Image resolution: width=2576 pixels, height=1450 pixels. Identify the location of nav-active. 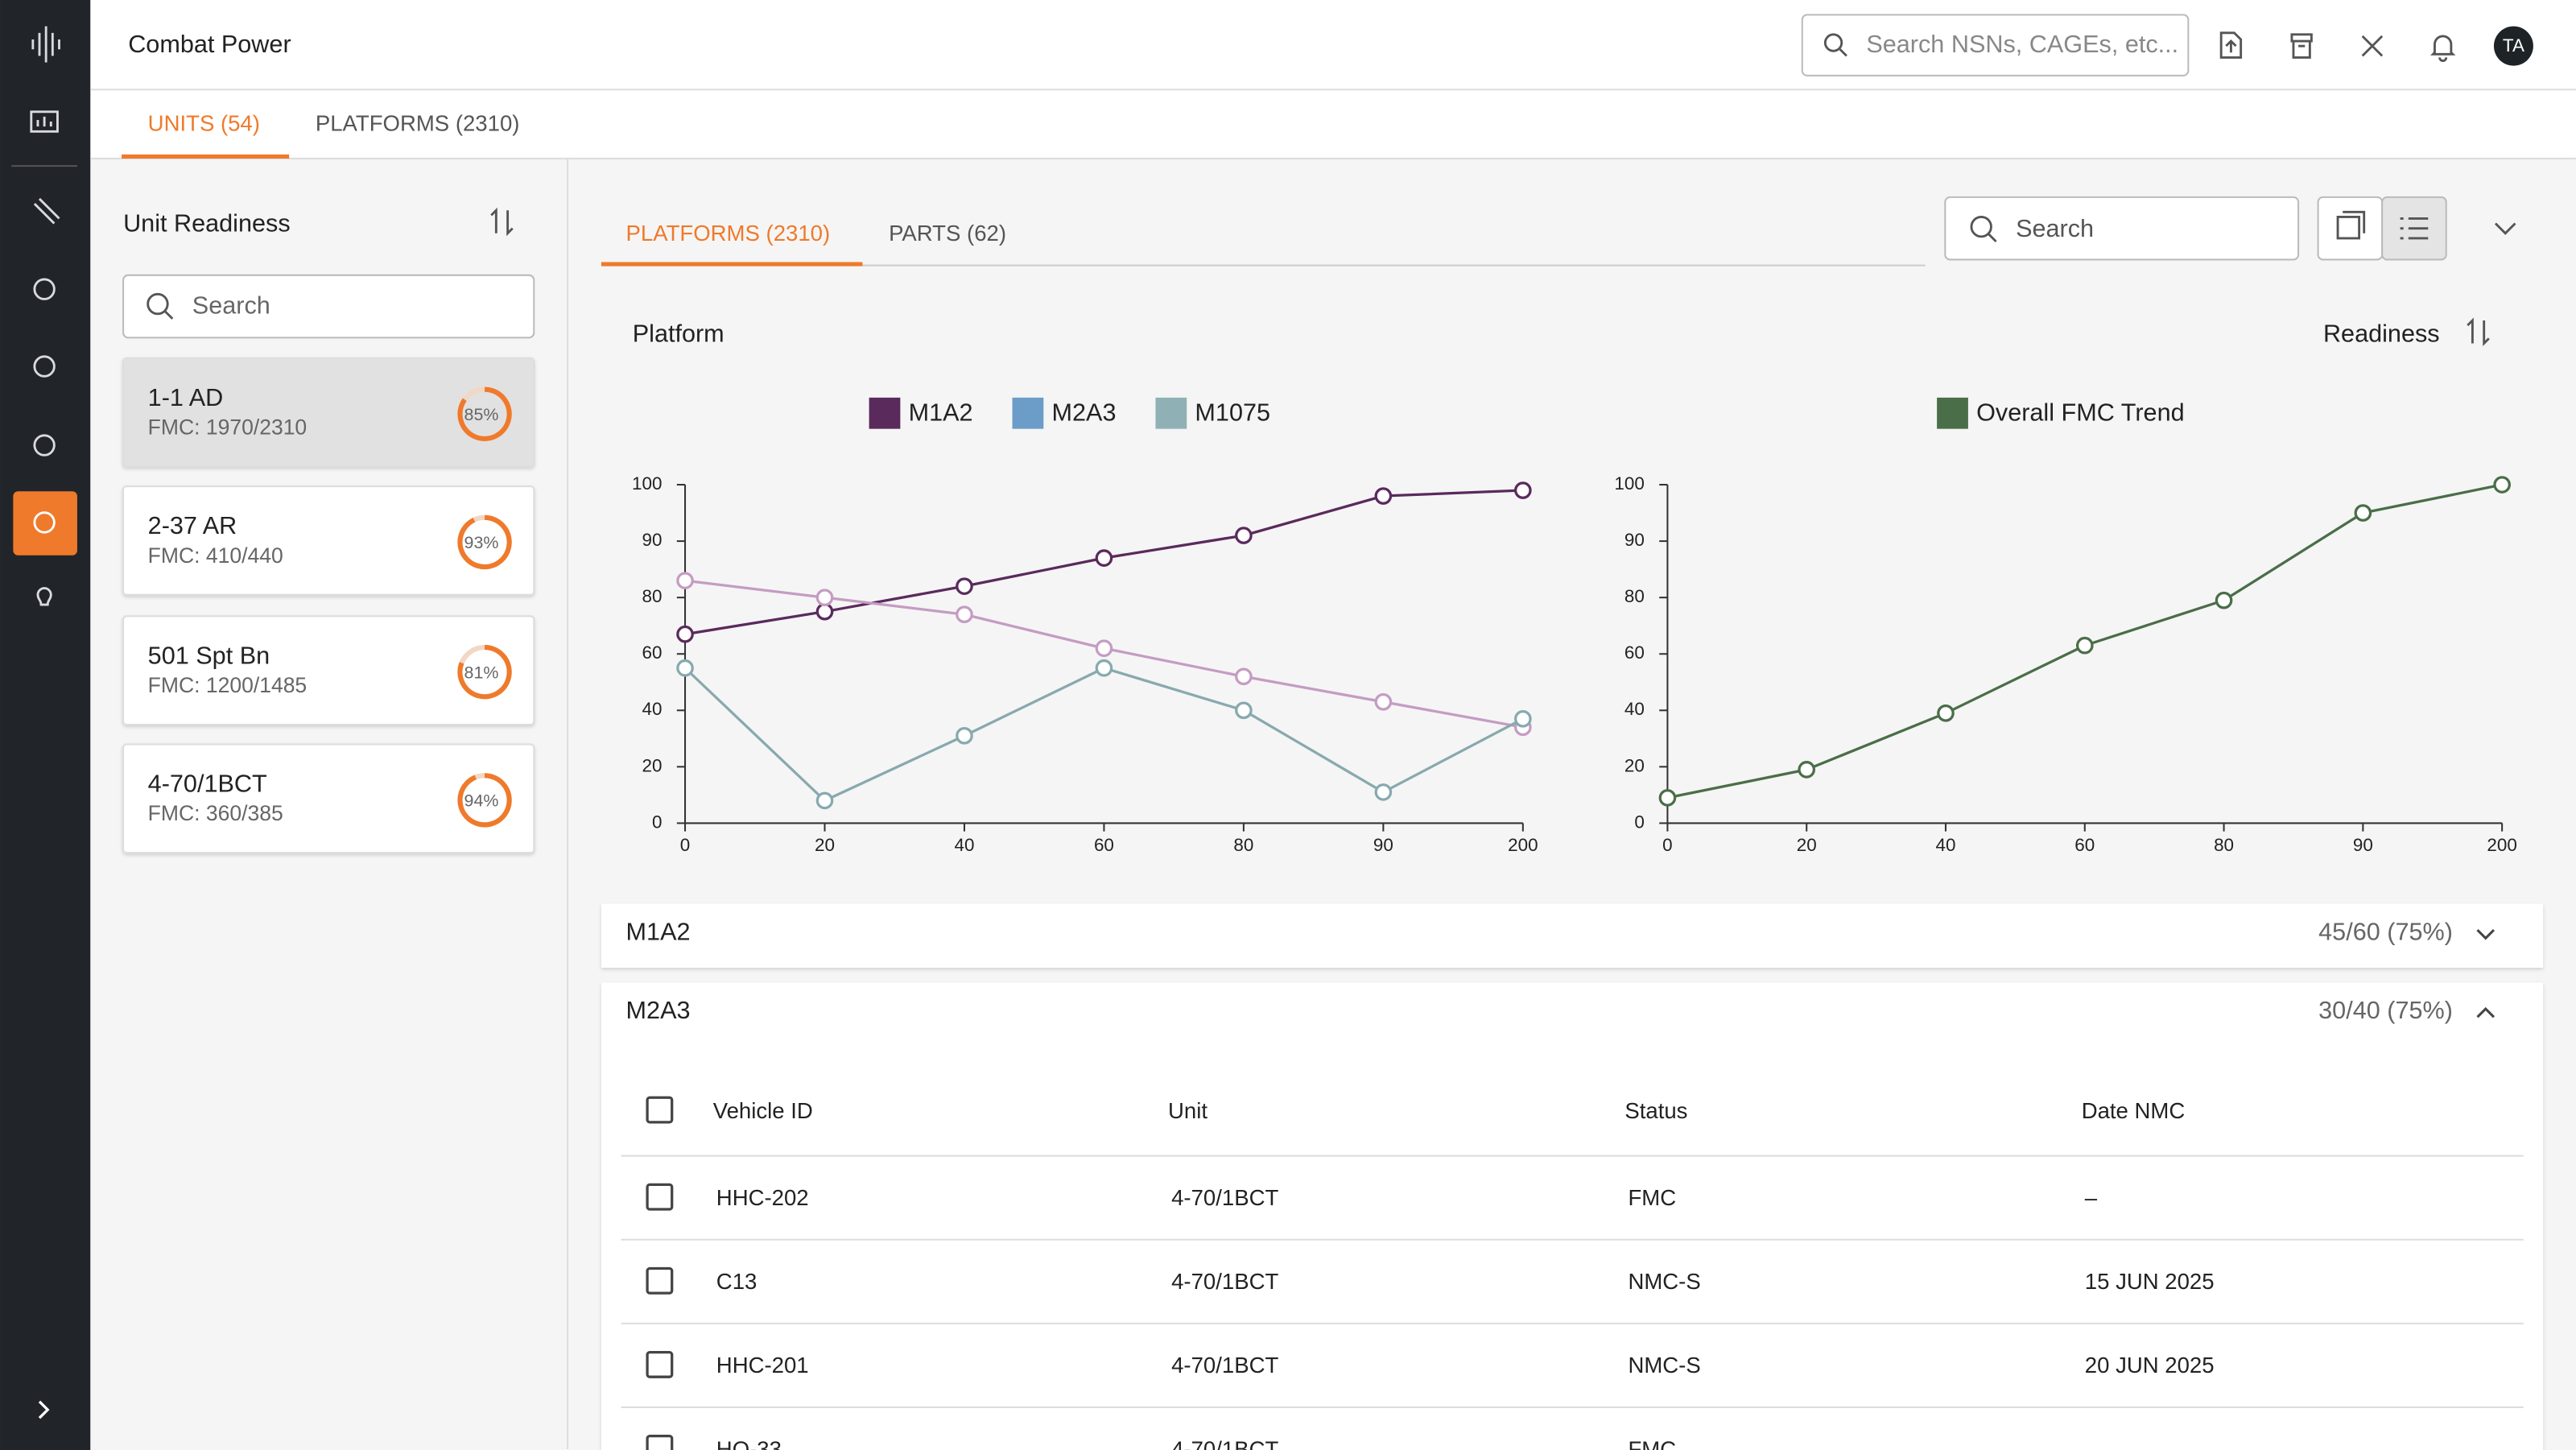
(45, 523).